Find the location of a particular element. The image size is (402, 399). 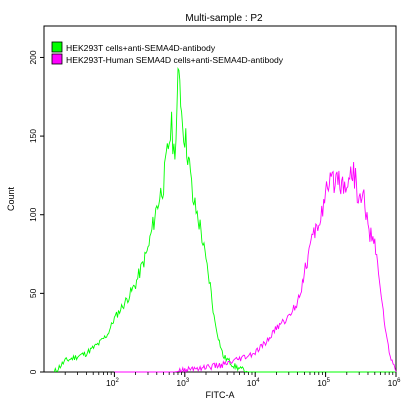

x-tick-label: 10⁴ is located at coordinates (253, 383).